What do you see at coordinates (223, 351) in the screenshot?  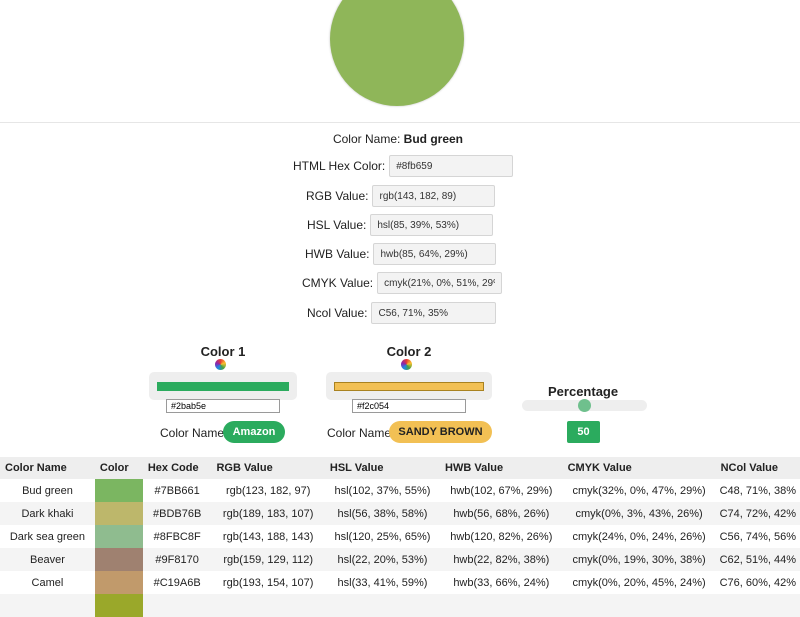 I see `color1-title: Color 1` at bounding box center [223, 351].